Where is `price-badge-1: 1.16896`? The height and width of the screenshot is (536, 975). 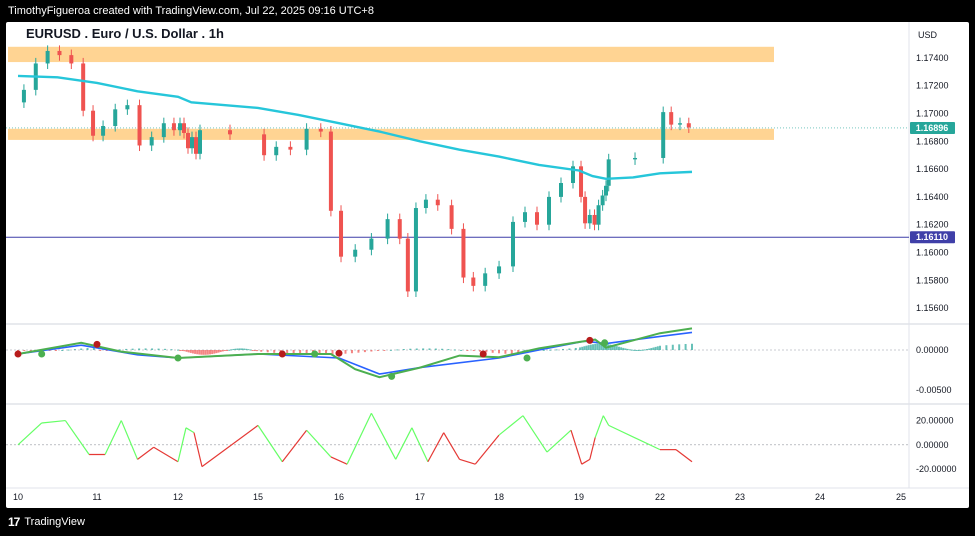
price-badge-1: 1.16896 is located at coordinates (932, 128).